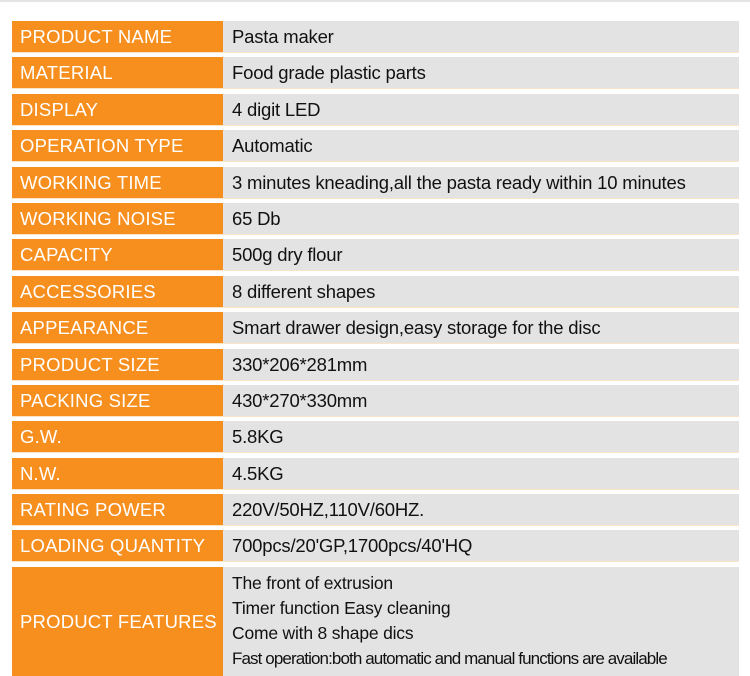 This screenshot has height=676, width=750. Describe the element at coordinates (481, 255) in the screenshot. I see `spec-value: 500g dry flour` at that location.